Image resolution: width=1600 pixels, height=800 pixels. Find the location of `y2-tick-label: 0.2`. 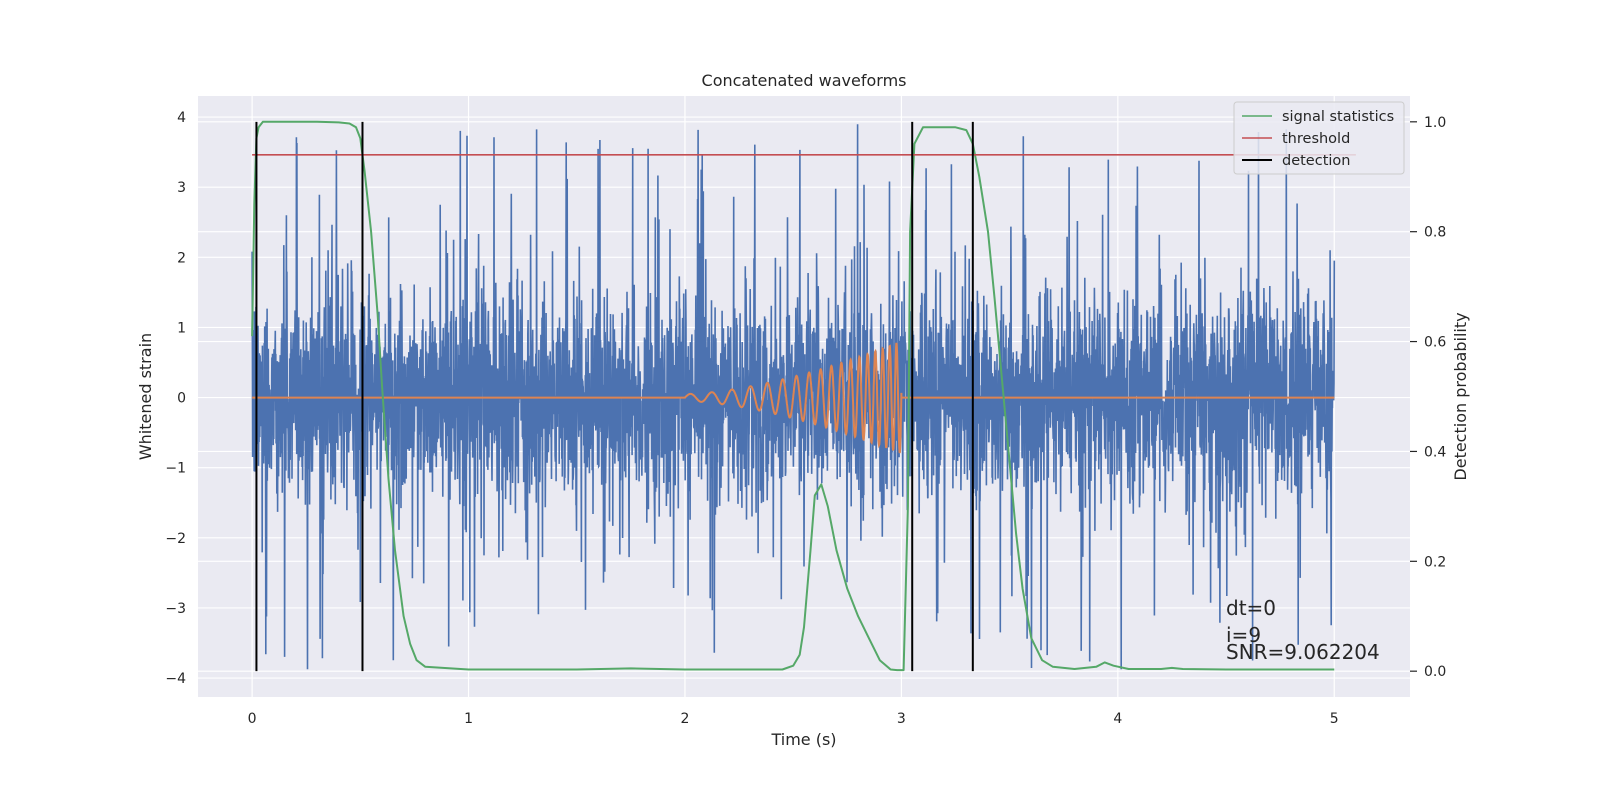

y2-tick-label: 0.2 is located at coordinates (1435, 562).